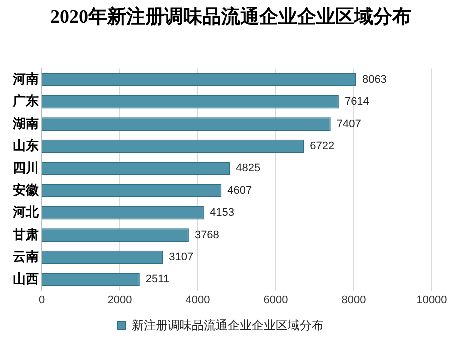 The height and width of the screenshot is (348, 462). I want to click on y-tick-label: 河北, so click(26, 212).